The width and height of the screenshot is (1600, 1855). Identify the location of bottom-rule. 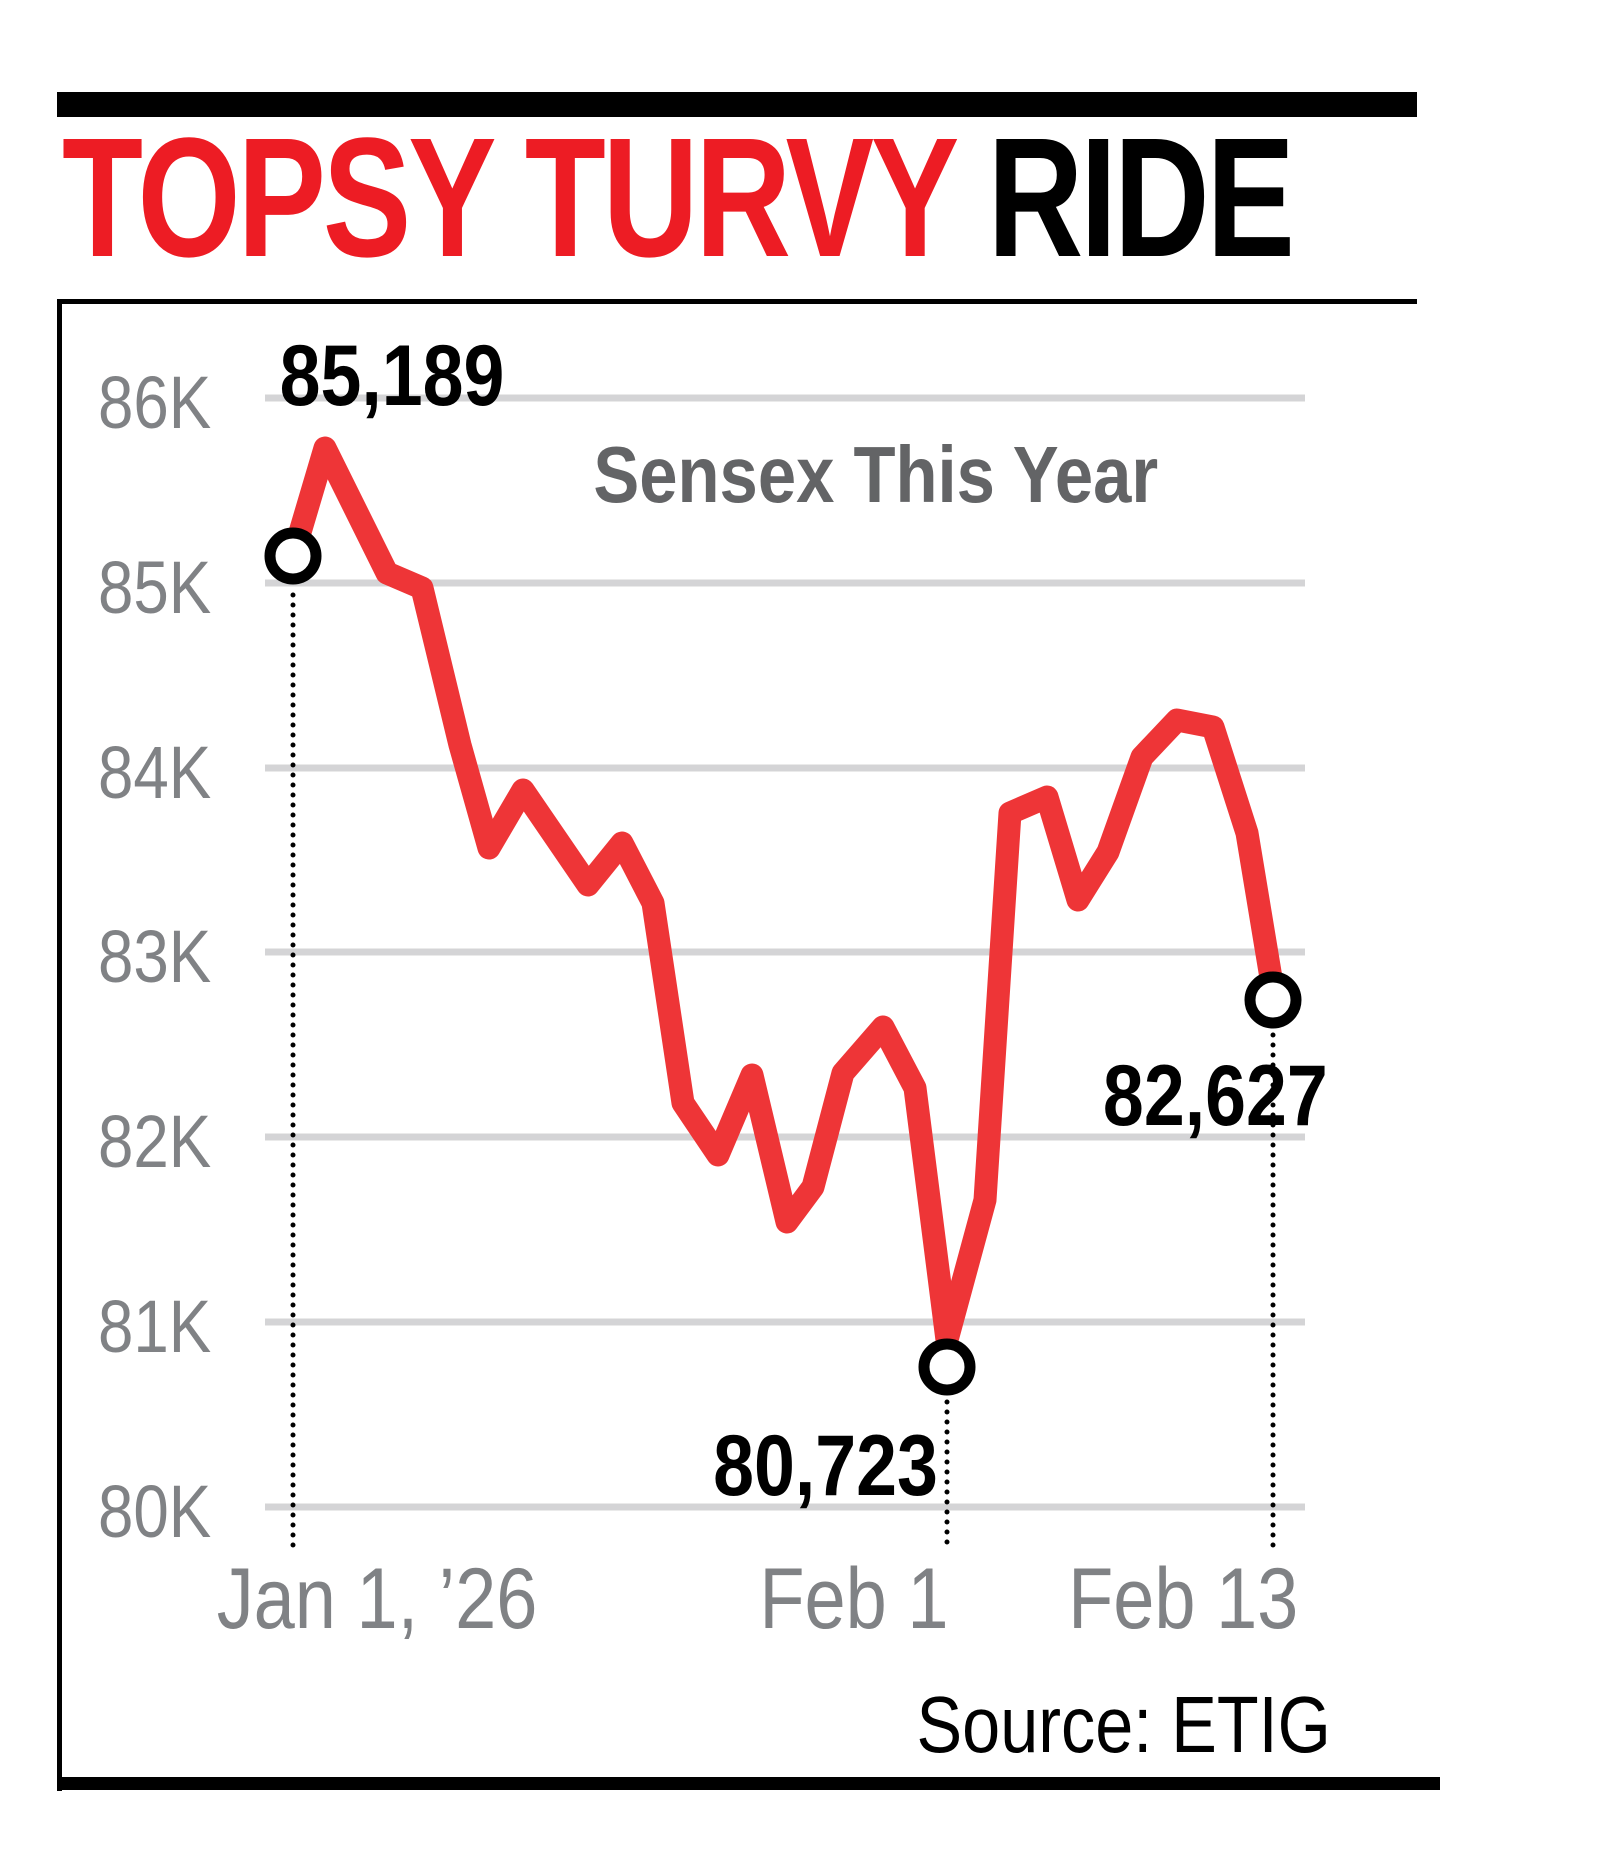
(748, 1783).